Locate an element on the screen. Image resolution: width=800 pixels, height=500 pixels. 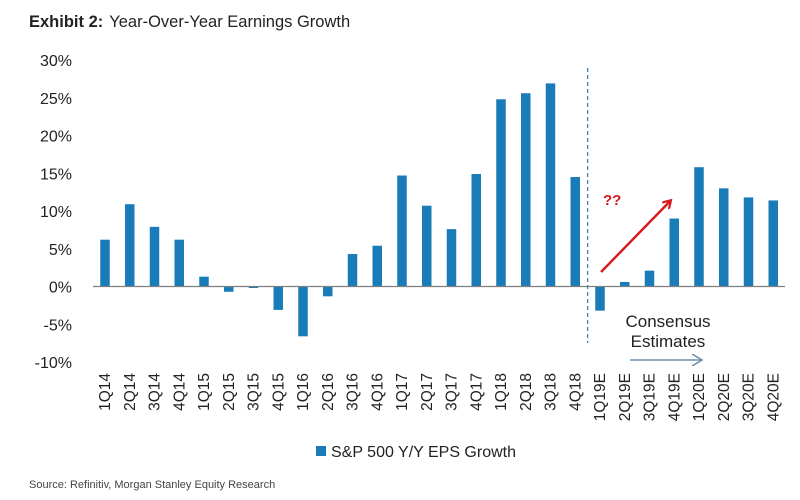
legend: S&P 500 Y/Y EPS Growth is located at coordinates (416, 452).